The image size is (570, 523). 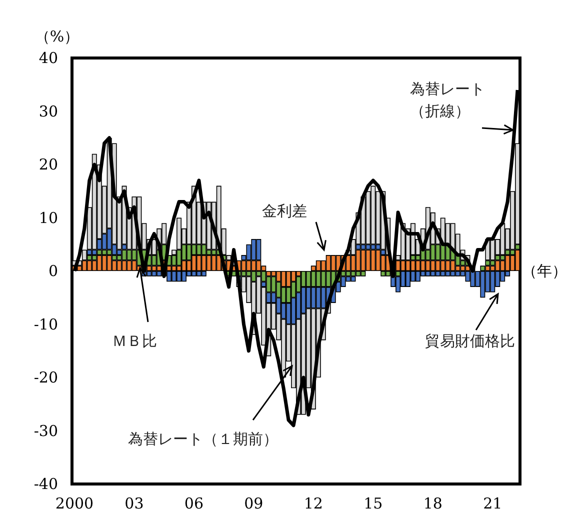 I want to click on text: ＭＢ比, so click(x=135, y=341).